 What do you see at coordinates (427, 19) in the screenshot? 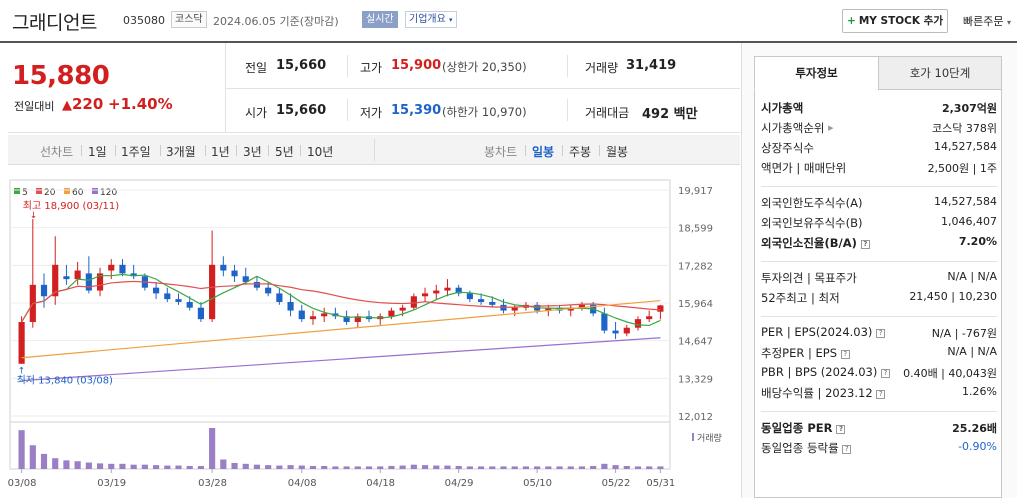
I see `company-overview-label: 기업개요` at bounding box center [427, 19].